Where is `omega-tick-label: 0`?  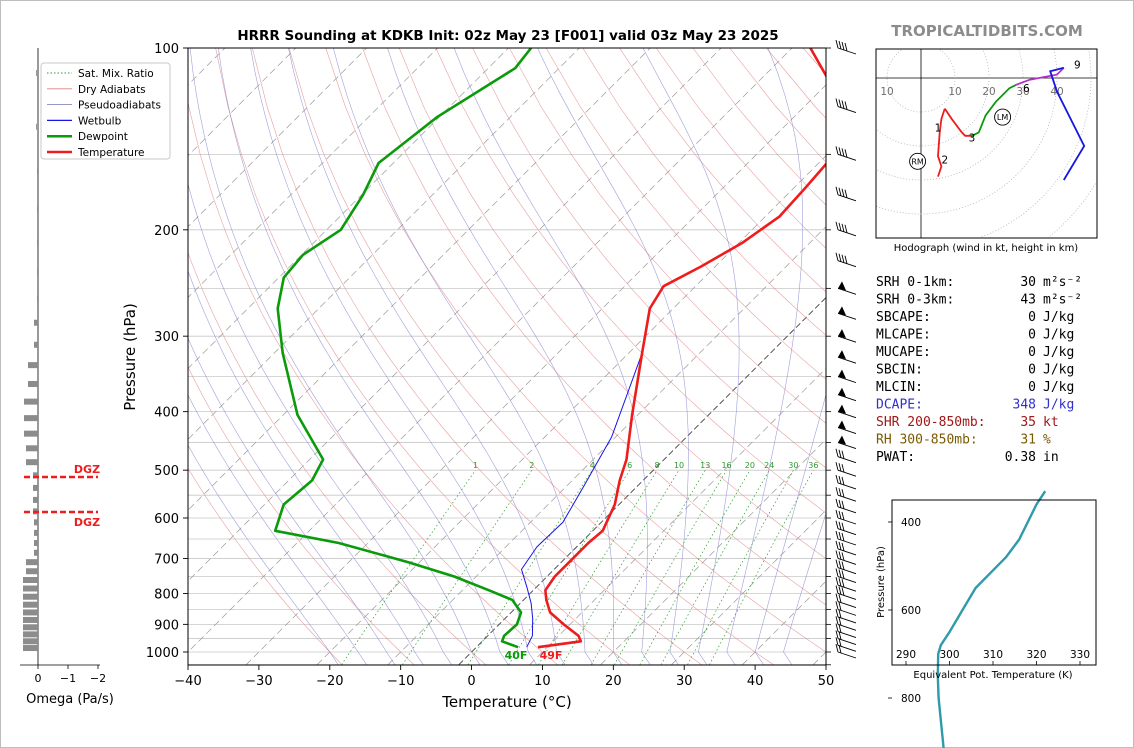 omega-tick-label: 0 is located at coordinates (38, 678).